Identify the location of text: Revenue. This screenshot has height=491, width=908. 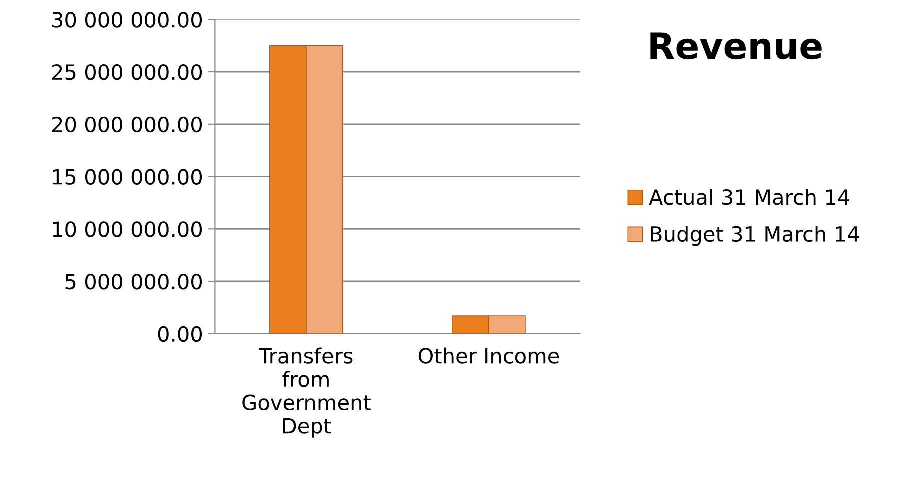
(736, 46).